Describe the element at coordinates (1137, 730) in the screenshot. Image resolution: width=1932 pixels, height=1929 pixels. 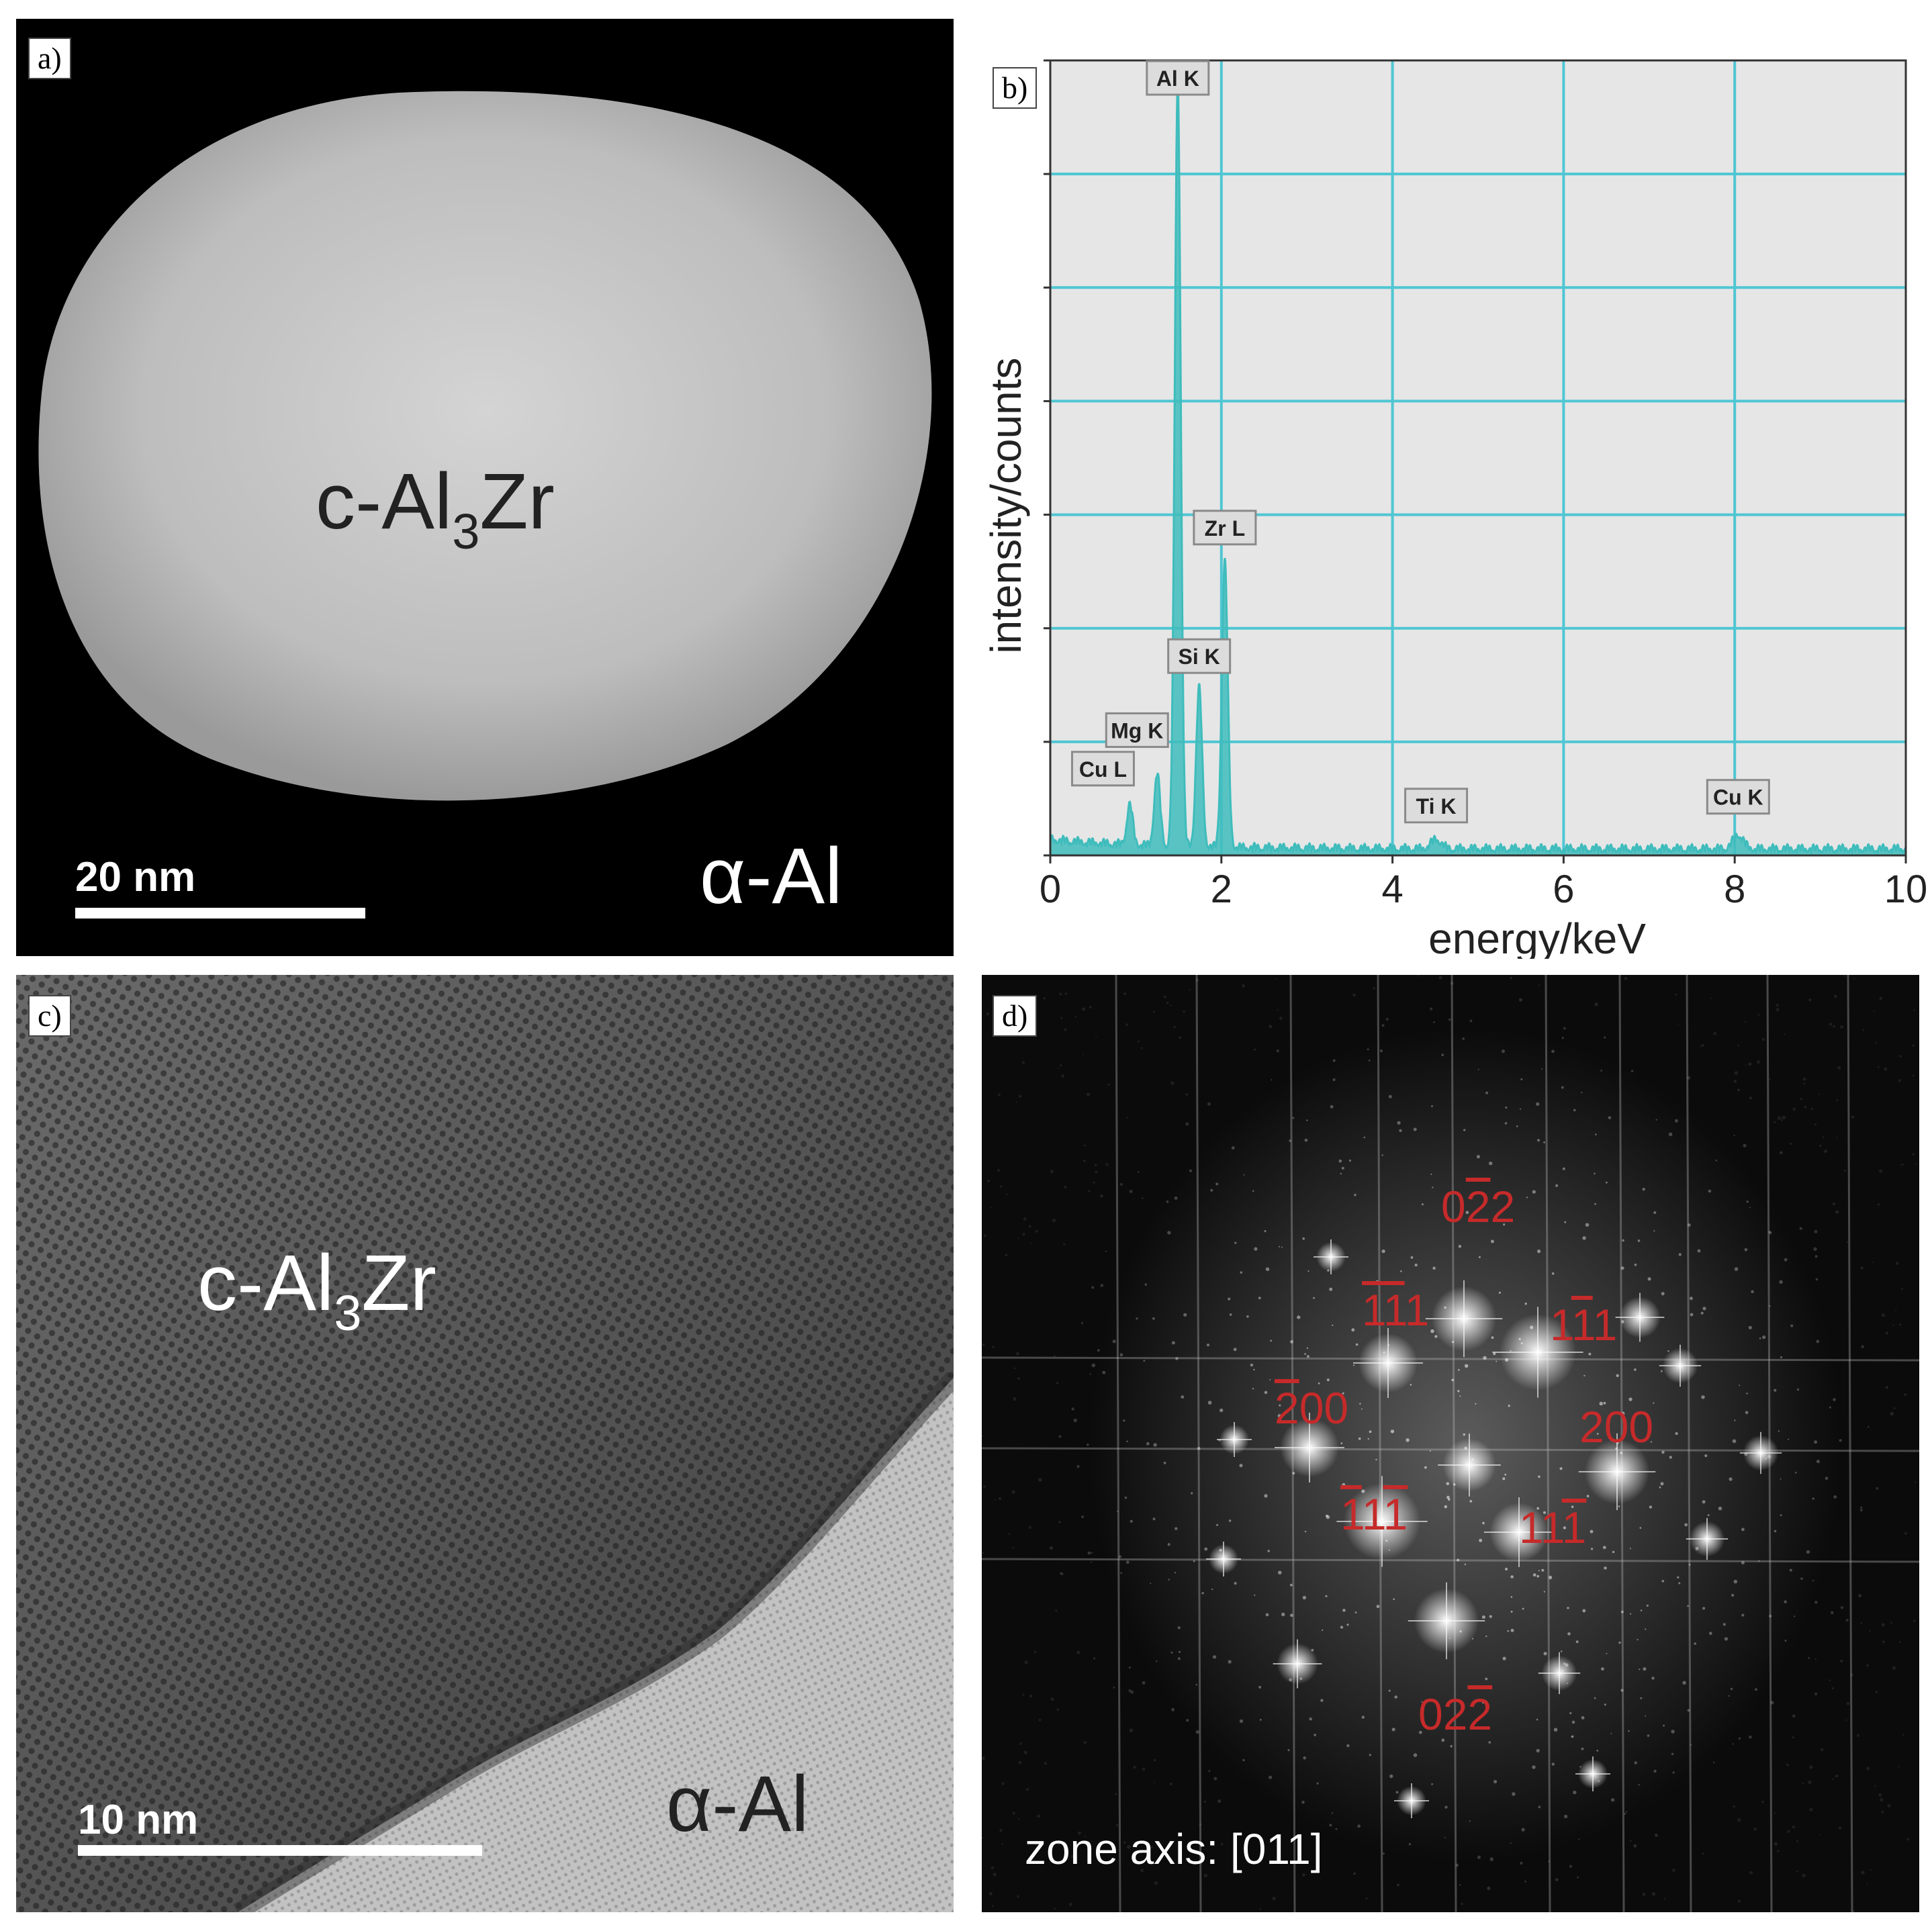
I see `peak-label-1: Mg K` at that location.